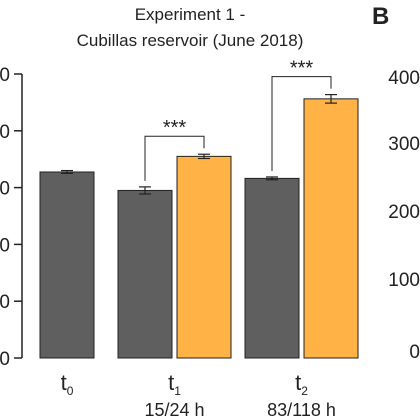  What do you see at coordinates (414, 352) in the screenshot?
I see `panel-b-tick-label: 0` at bounding box center [414, 352].